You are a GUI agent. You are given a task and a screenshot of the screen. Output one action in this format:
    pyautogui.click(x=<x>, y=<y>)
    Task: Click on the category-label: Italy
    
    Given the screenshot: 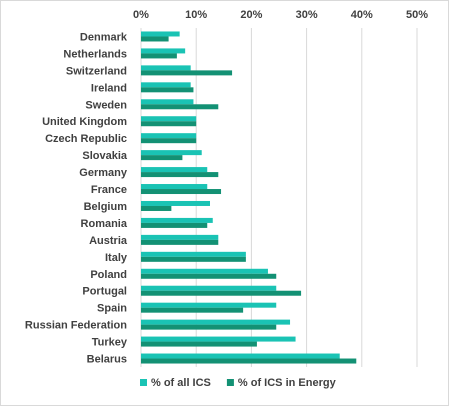 What is the action you would take?
    pyautogui.click(x=116, y=258)
    